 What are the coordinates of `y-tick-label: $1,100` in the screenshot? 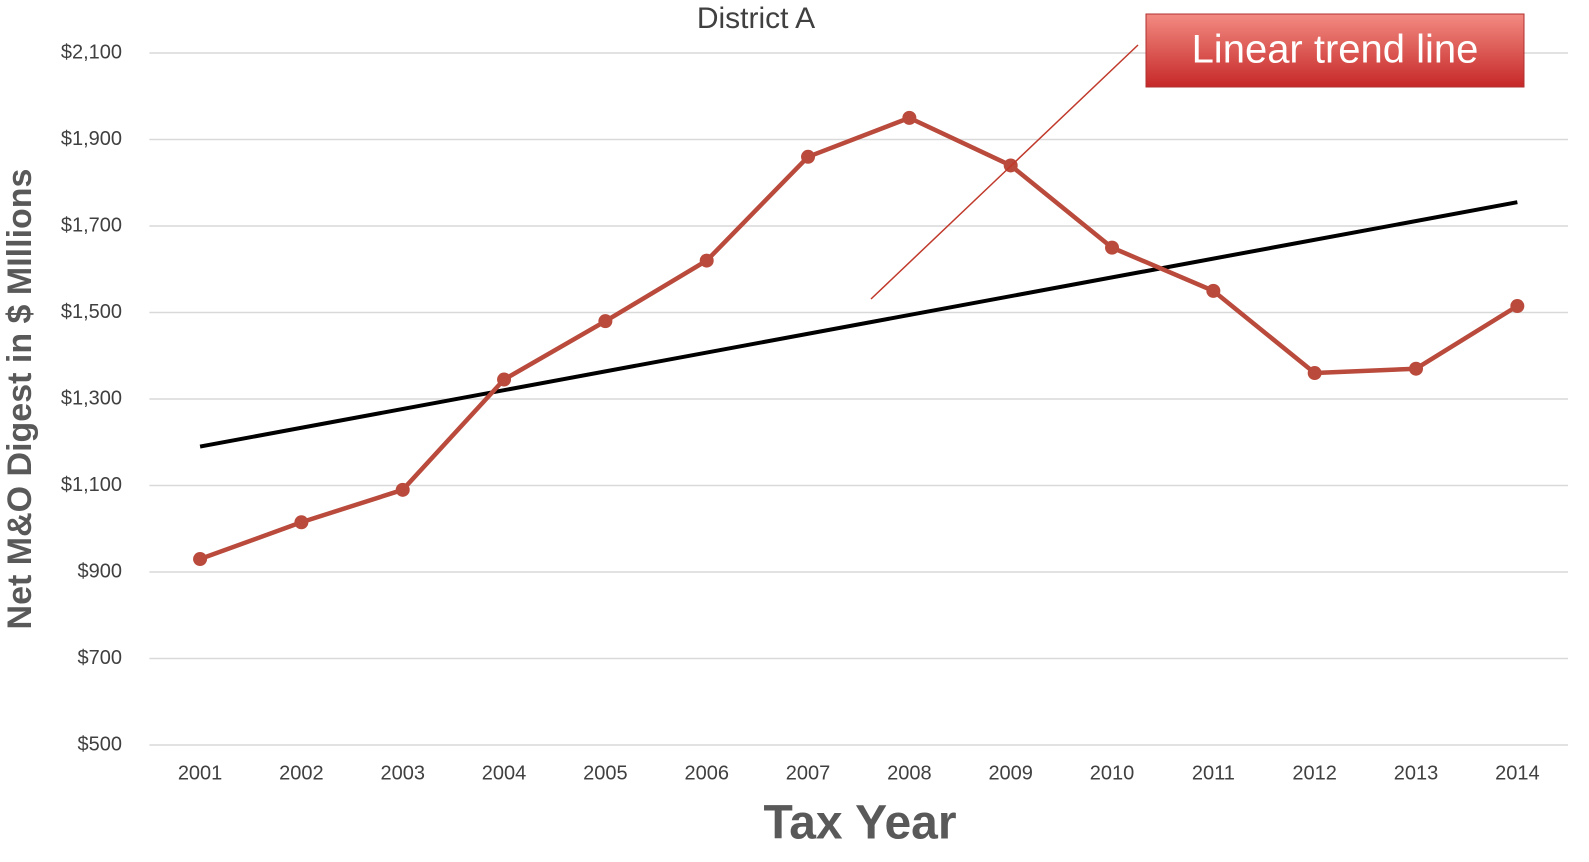 It's located at (91, 485).